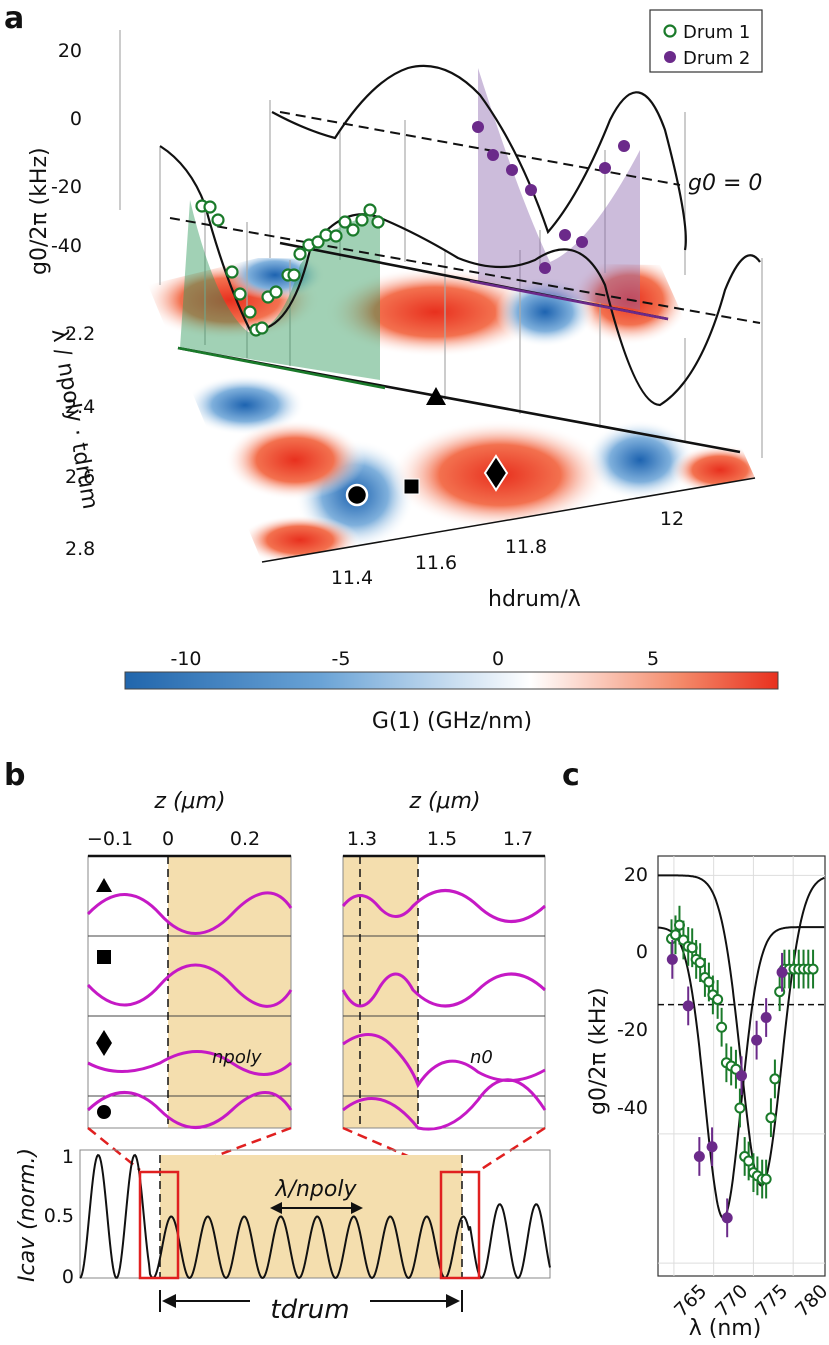 The image size is (829, 1345). Describe the element at coordinates (189, 959) in the screenshot. I see `panel-b-left: z (μm) −0.1 0 0.2 npoly` at that location.